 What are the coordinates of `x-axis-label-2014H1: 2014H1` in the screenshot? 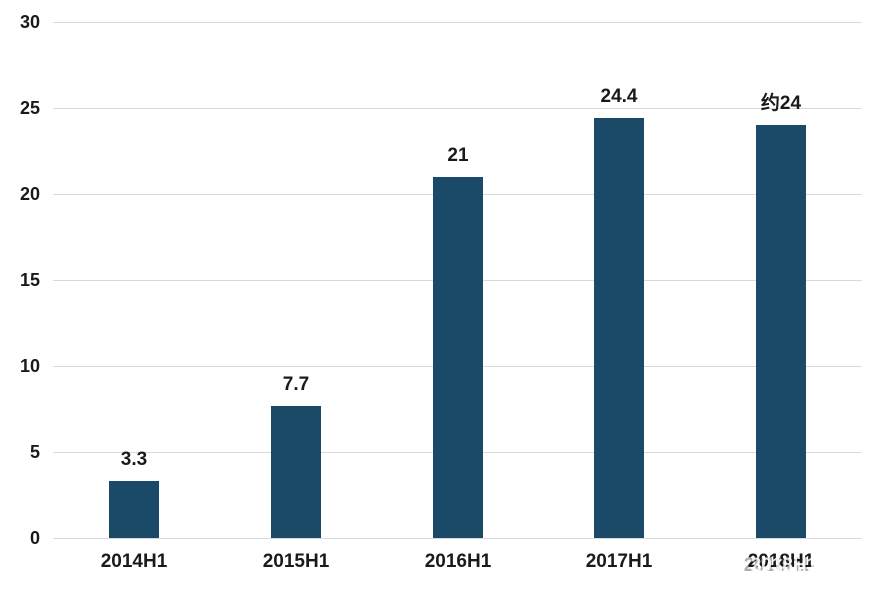 It's located at (134, 561).